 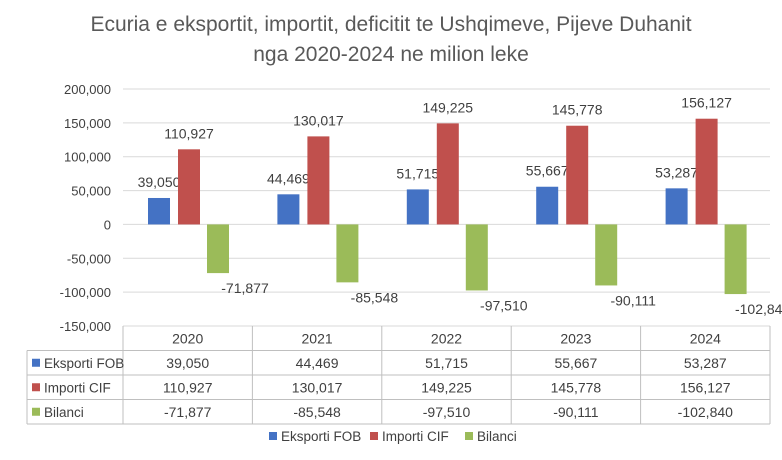 What do you see at coordinates (85, 326) in the screenshot?
I see `y-tick-label: -150,000` at bounding box center [85, 326].